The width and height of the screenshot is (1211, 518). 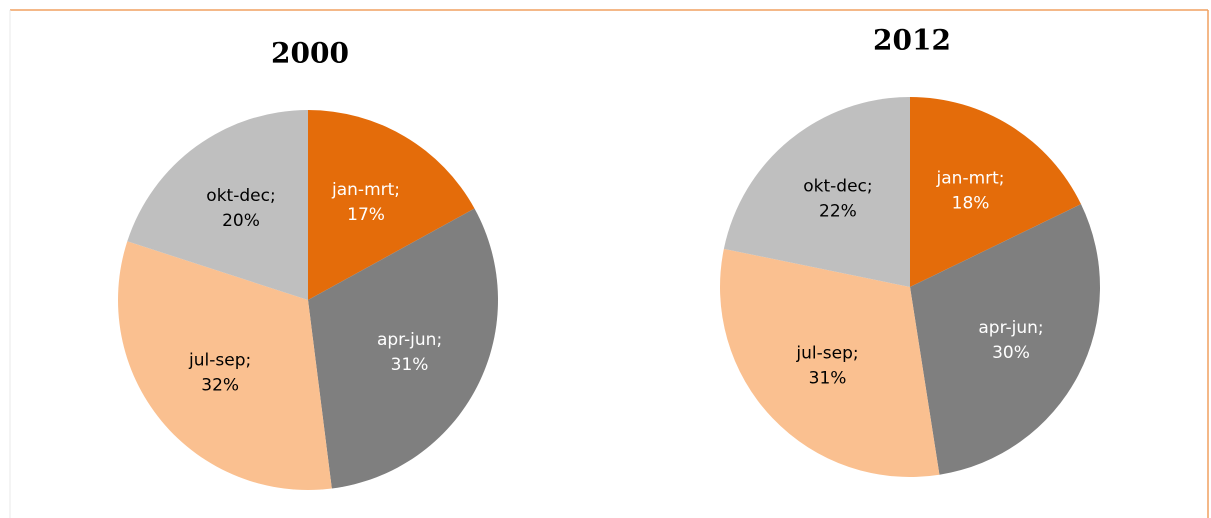 I want to click on slice-value-label: 18%, so click(x=971, y=203).